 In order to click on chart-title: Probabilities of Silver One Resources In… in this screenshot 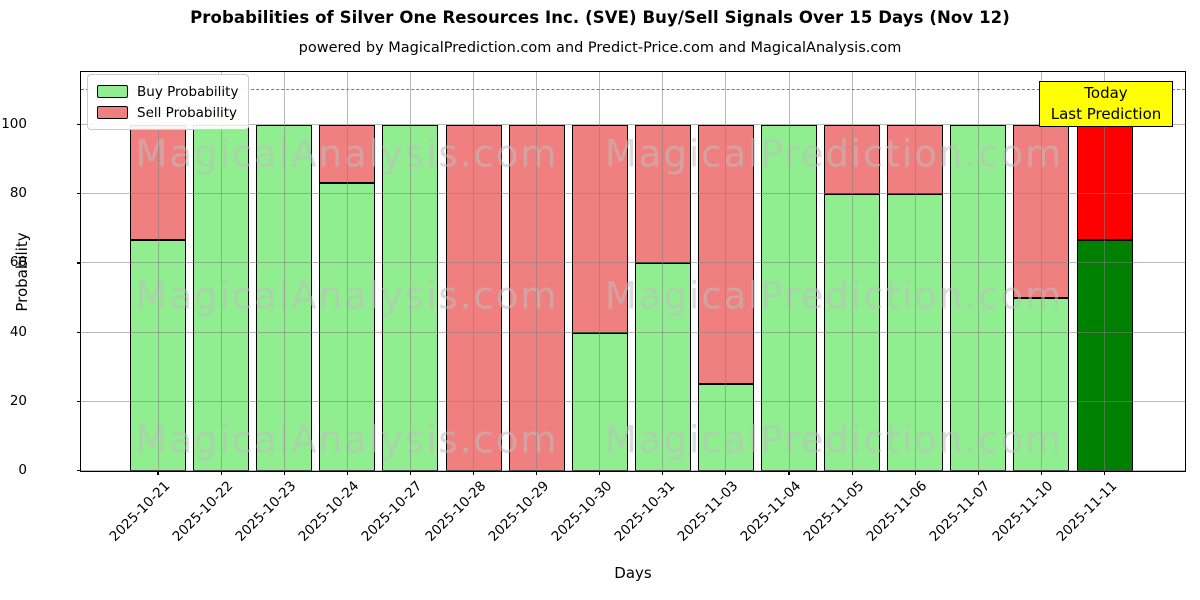, I will do `click(600, 17)`.